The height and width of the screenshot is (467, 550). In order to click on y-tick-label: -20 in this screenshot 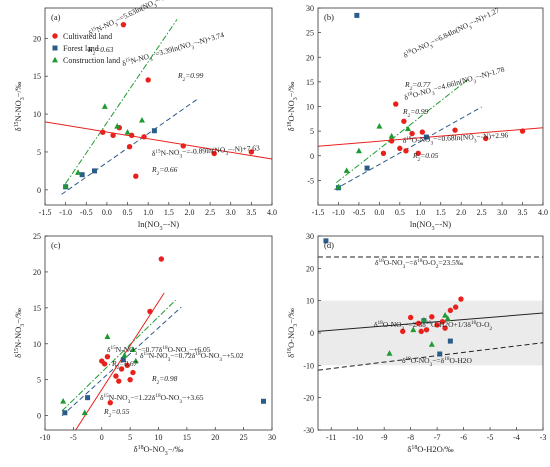, I will do `click(308, 398)`.